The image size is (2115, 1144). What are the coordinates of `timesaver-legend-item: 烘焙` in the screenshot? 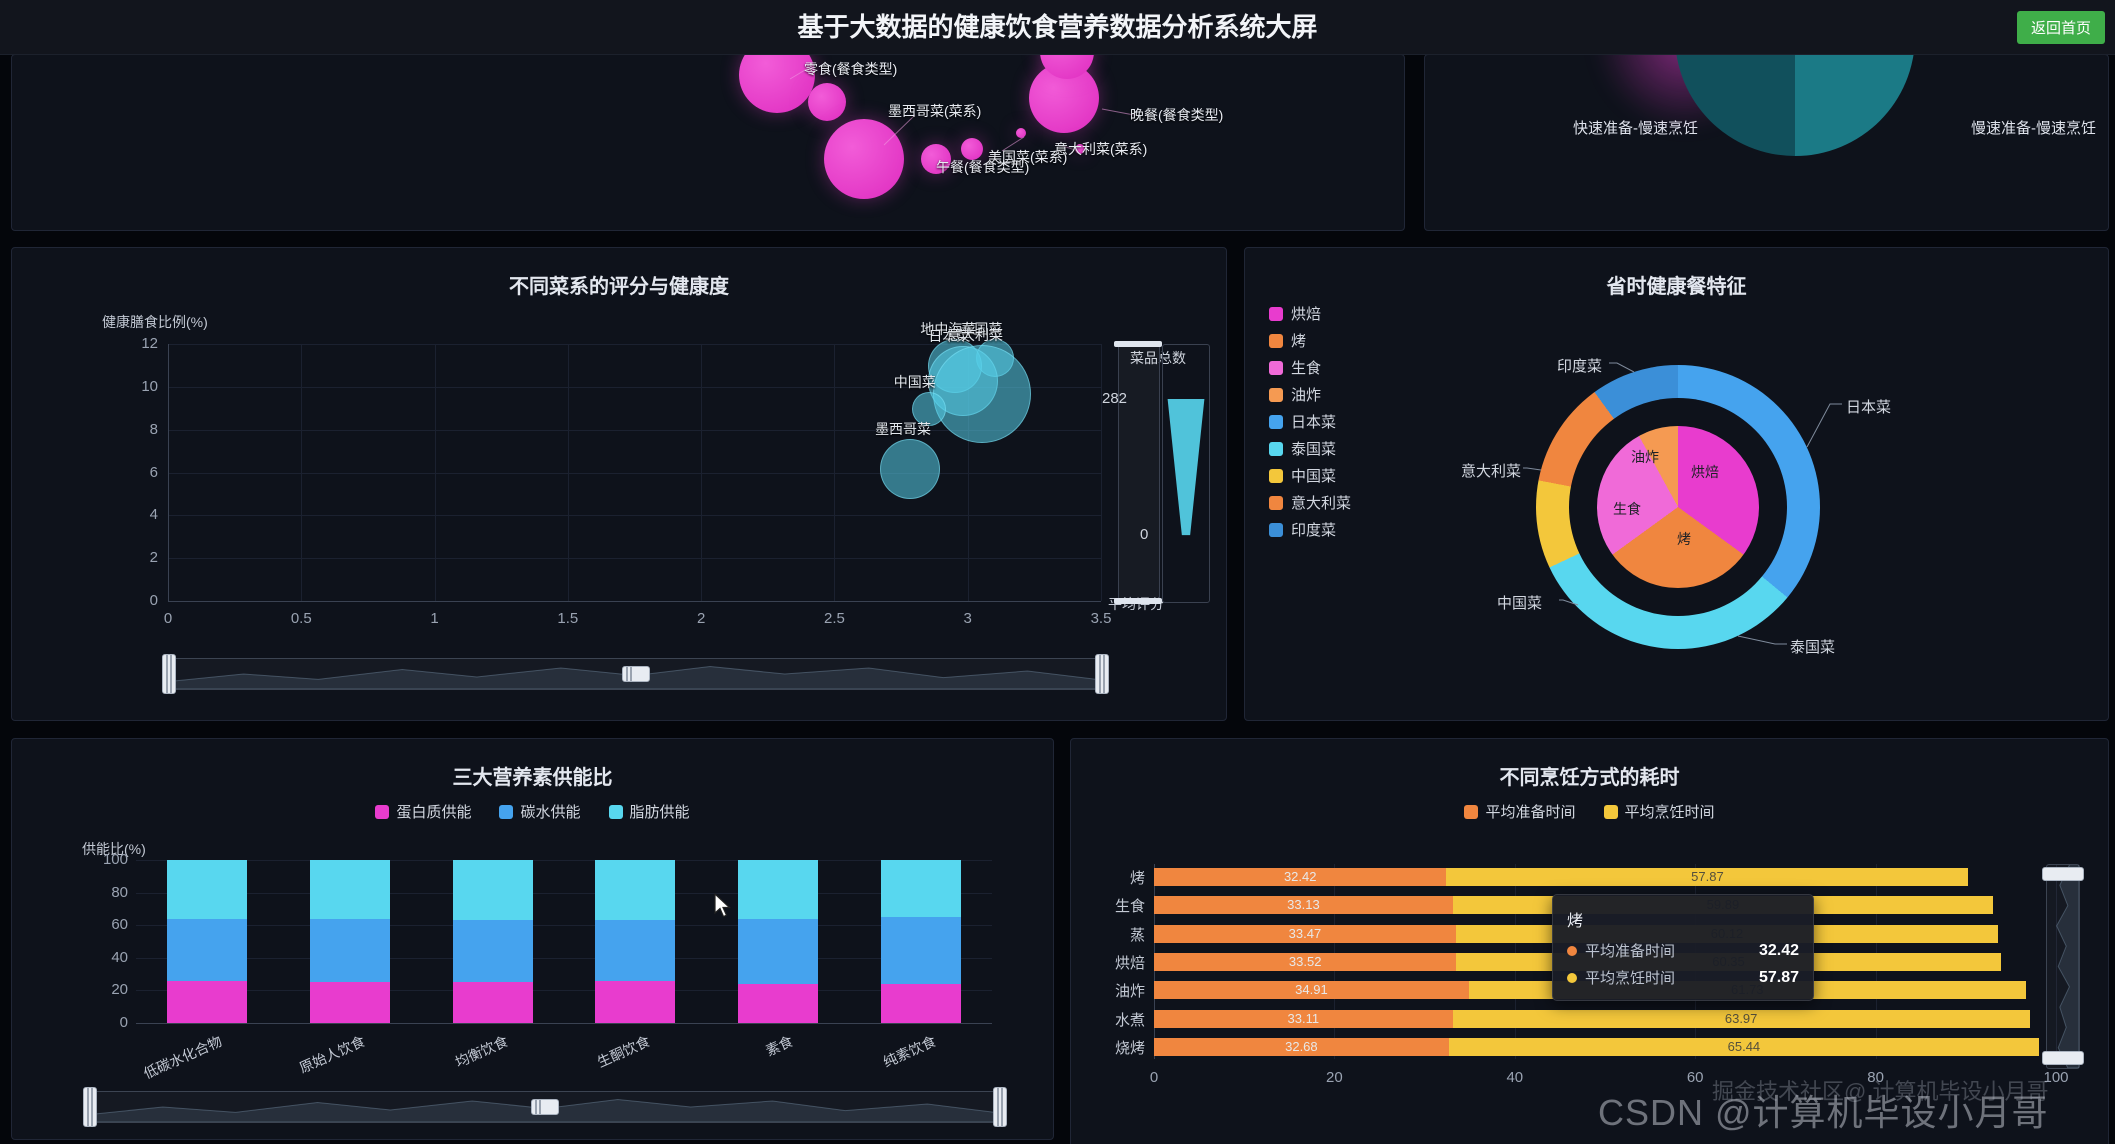 It's located at (1295, 313).